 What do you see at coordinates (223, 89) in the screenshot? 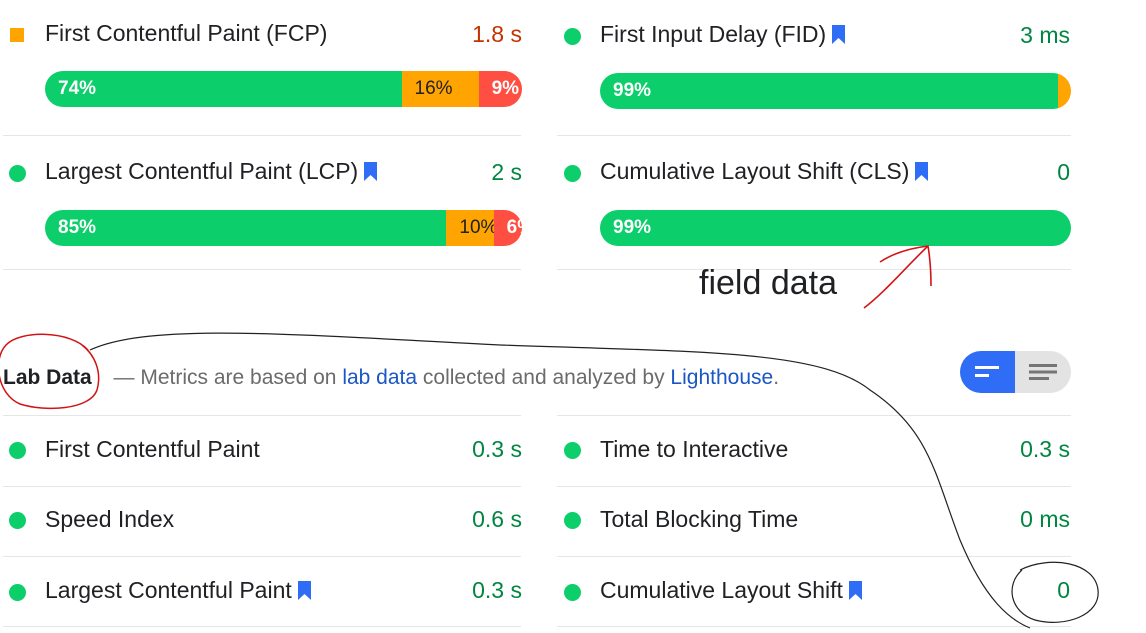
I see `bar-segment-good: 74%` at bounding box center [223, 89].